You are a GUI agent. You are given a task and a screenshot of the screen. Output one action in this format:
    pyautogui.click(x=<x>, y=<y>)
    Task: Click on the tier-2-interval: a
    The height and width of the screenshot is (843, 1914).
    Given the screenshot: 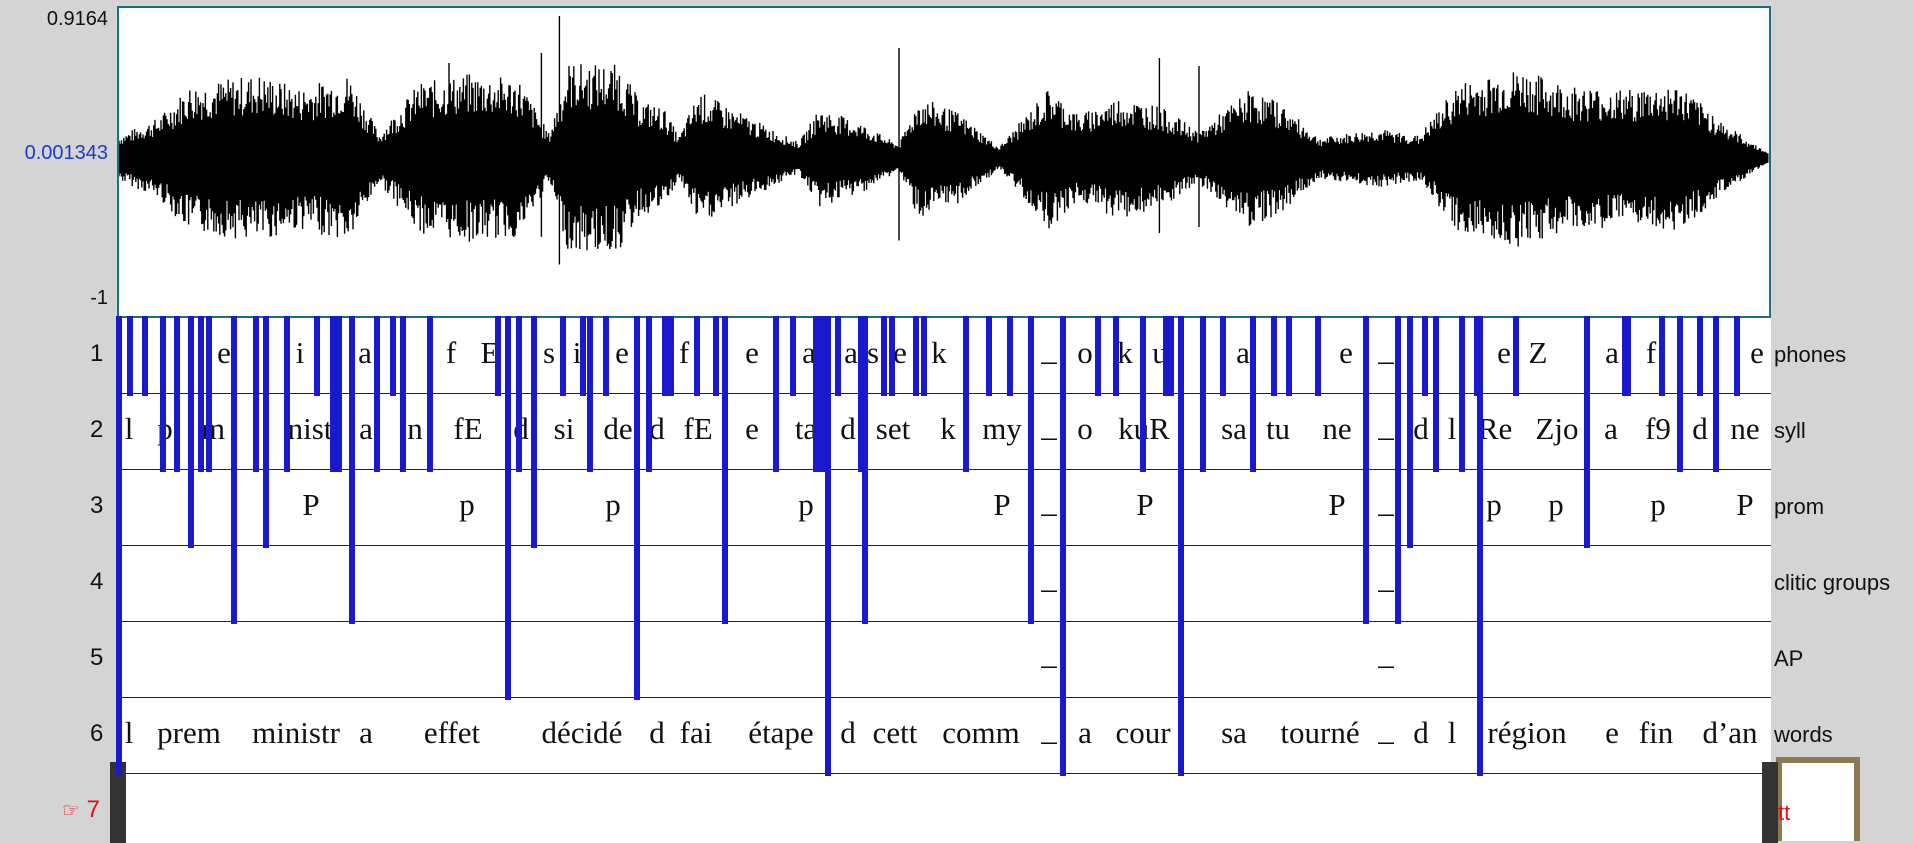 What is the action you would take?
    pyautogui.click(x=366, y=428)
    